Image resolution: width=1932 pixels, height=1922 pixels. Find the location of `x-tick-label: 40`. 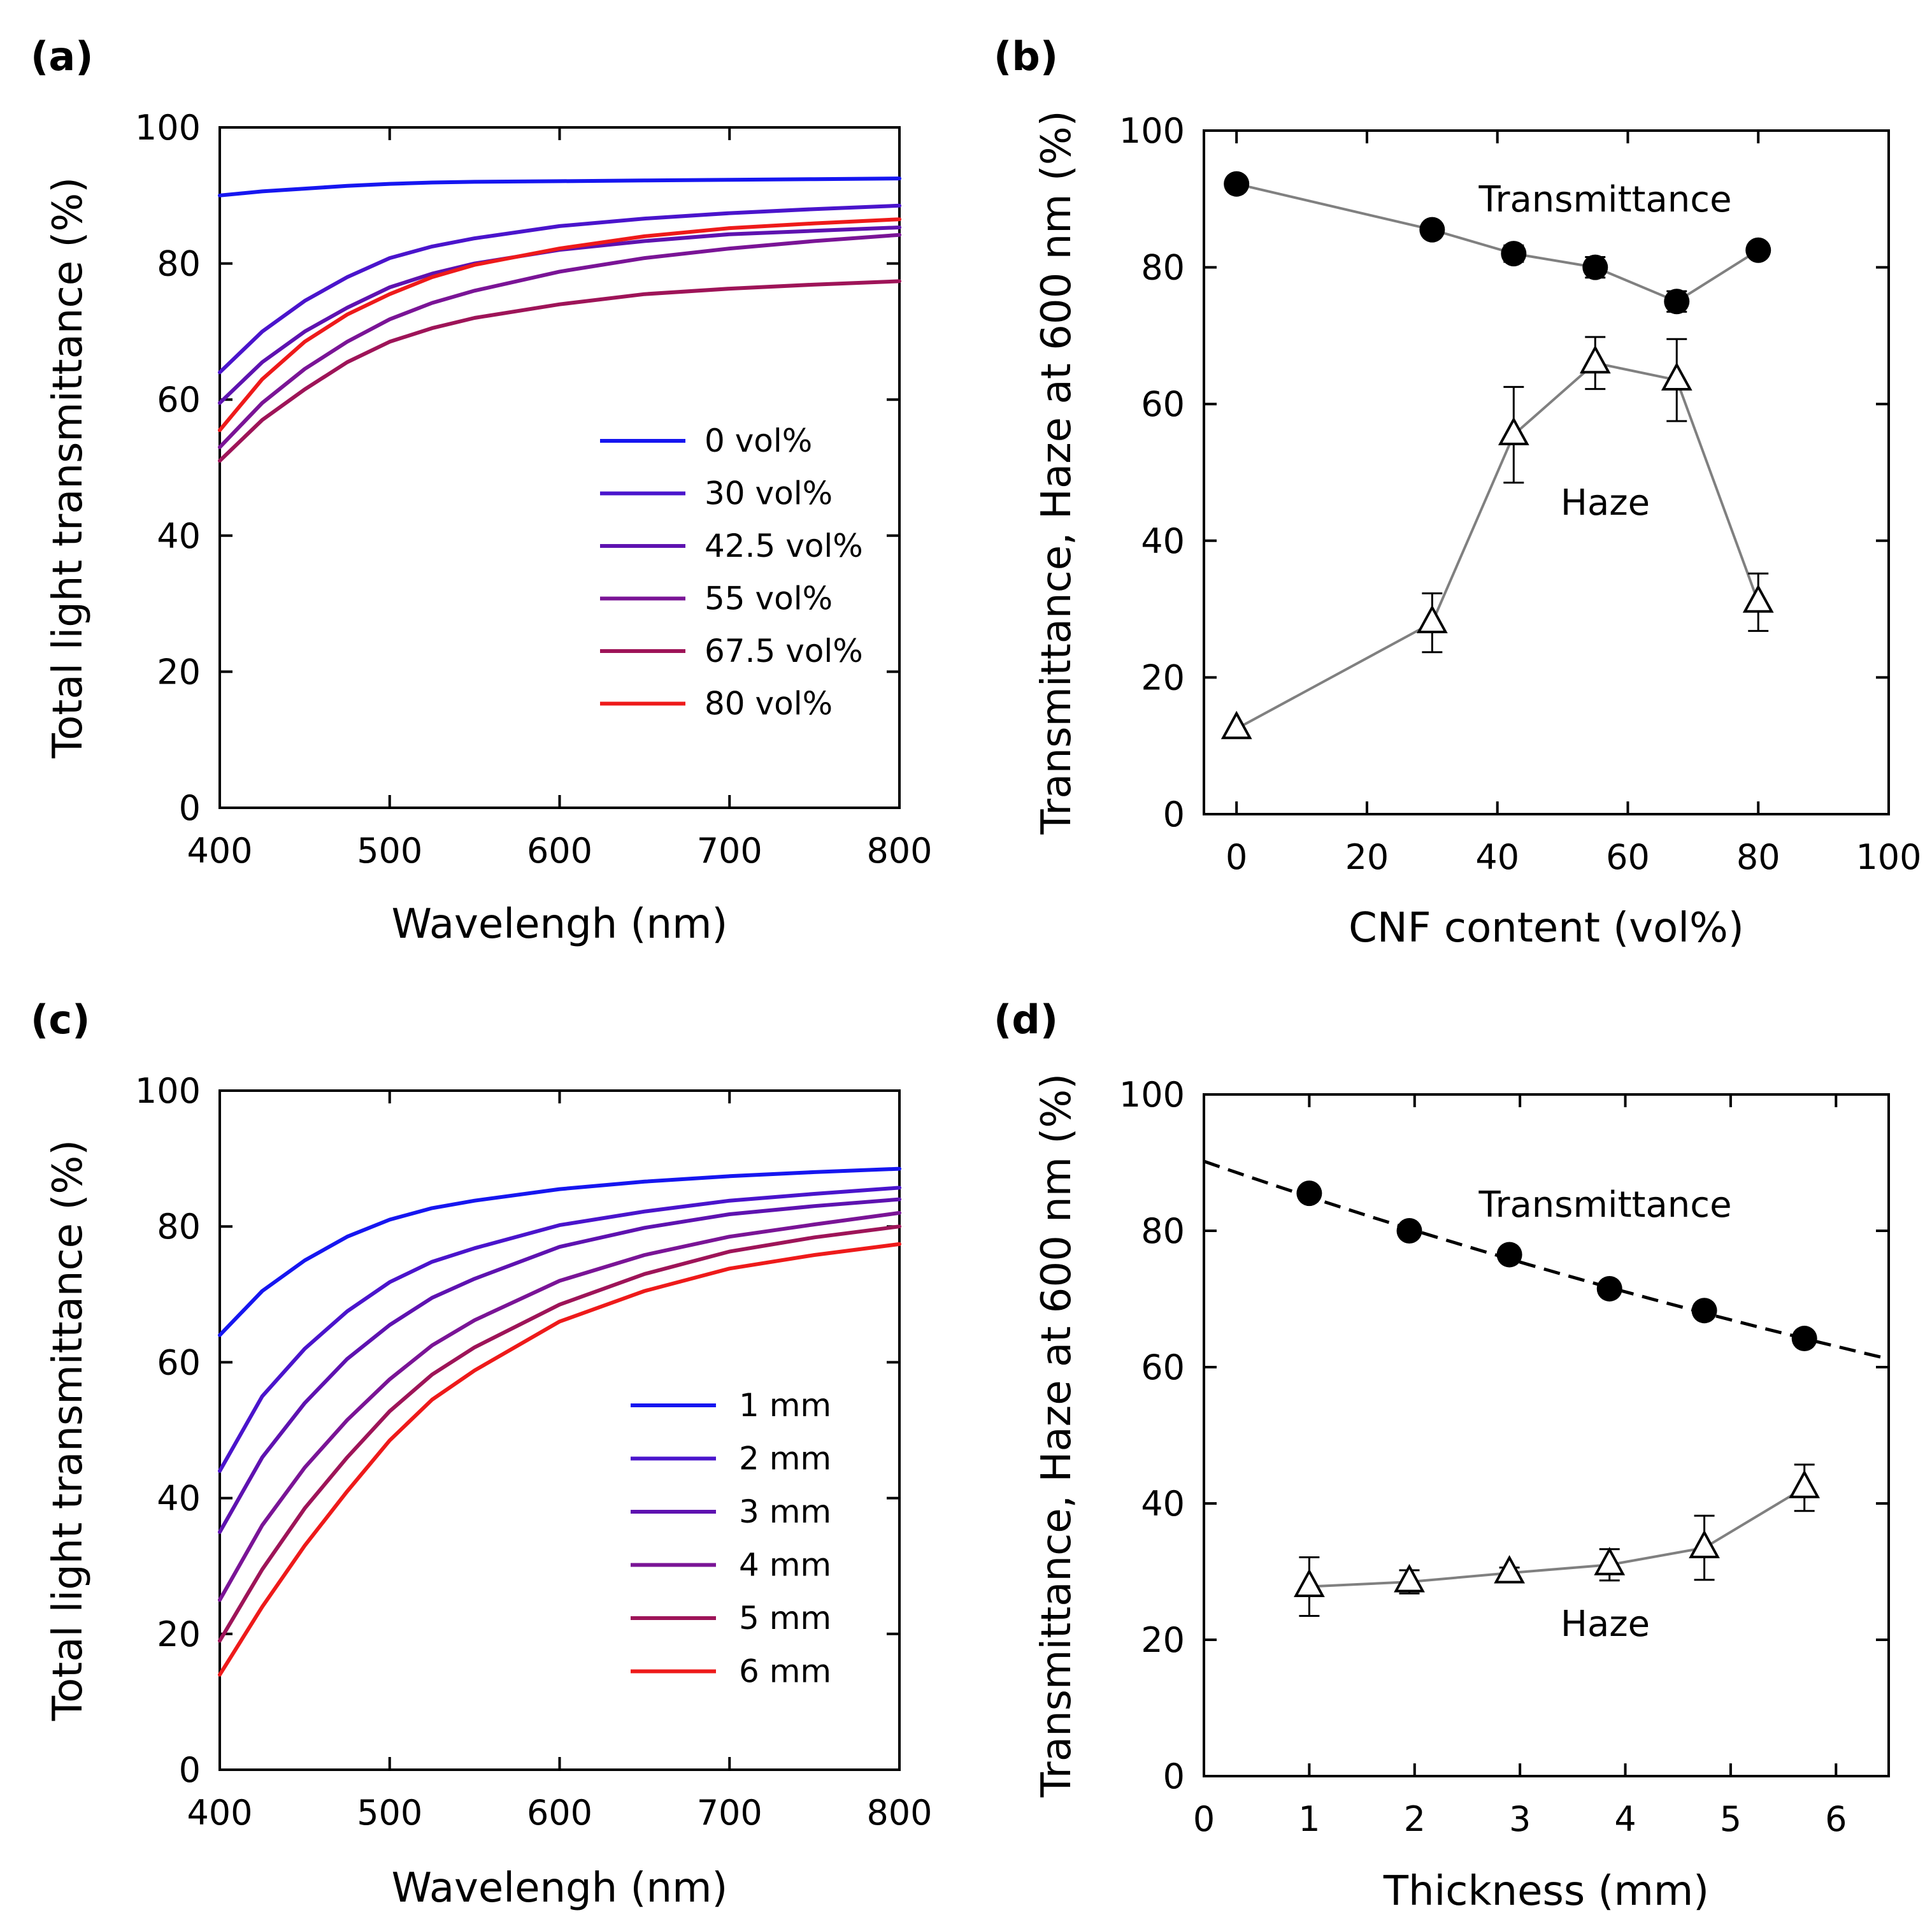

x-tick-label: 40 is located at coordinates (1497, 857).